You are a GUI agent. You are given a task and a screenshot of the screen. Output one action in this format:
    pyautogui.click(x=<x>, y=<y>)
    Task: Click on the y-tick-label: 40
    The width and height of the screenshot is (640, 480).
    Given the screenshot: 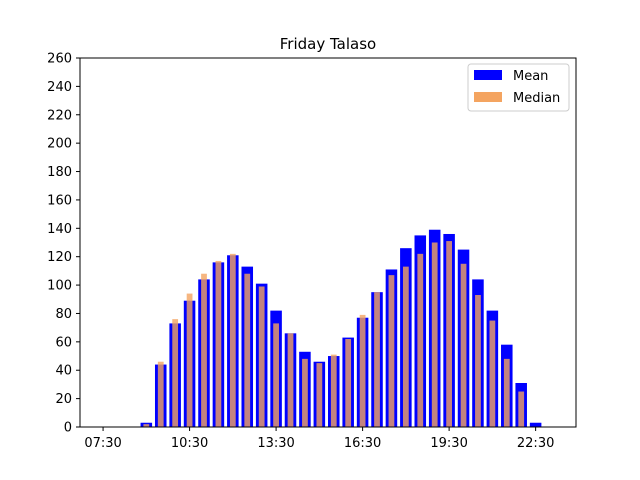 What is the action you would take?
    pyautogui.click(x=63, y=371)
    